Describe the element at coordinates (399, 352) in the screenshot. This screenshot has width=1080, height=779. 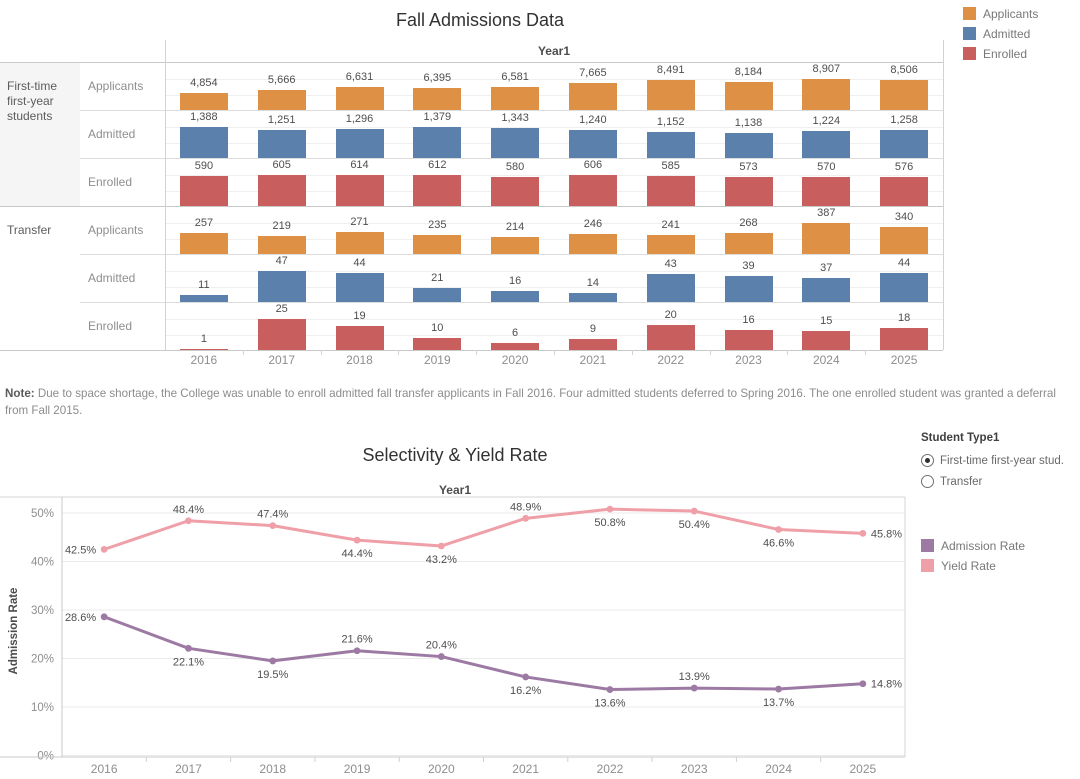
I see `tick-mark` at that location.